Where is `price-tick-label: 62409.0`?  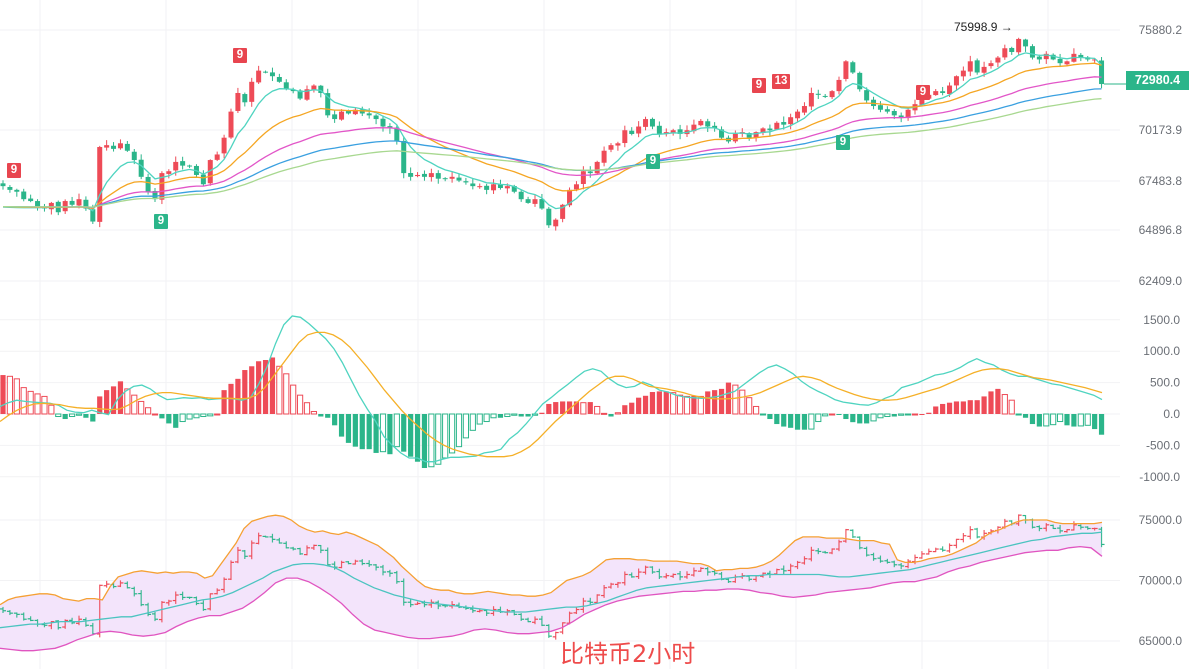
price-tick-label: 62409.0 is located at coordinates (1161, 281).